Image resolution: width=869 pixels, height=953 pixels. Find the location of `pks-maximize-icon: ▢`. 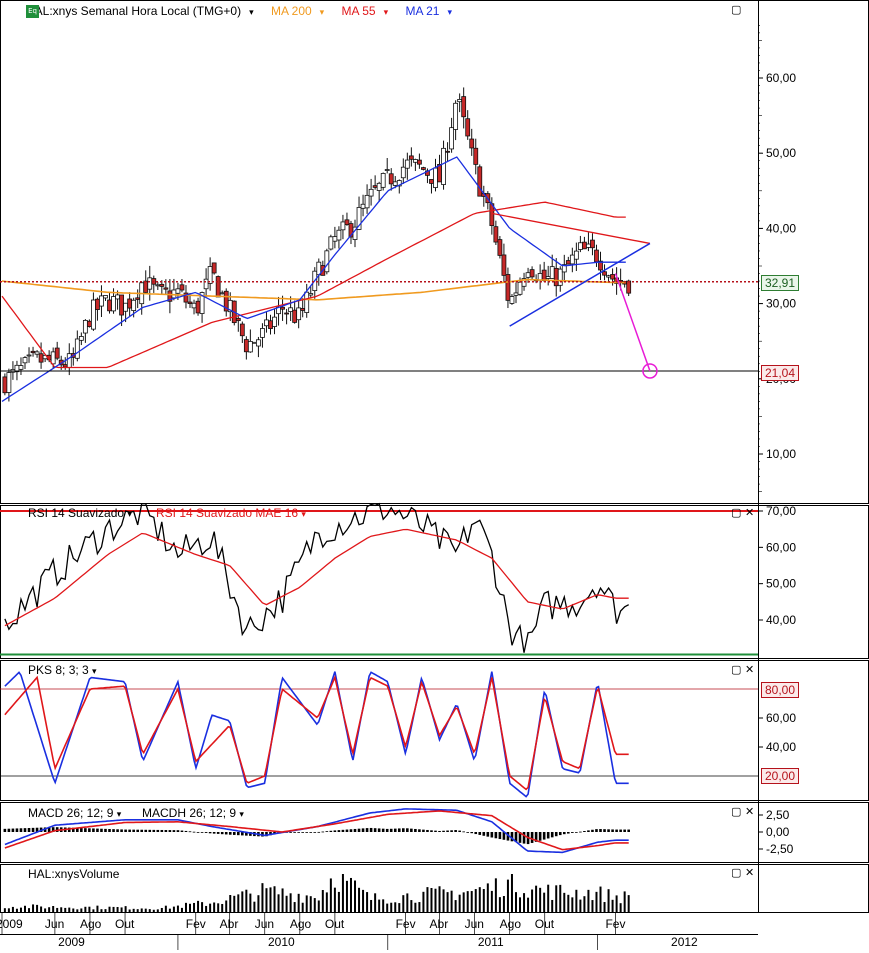

pks-maximize-icon: ▢ is located at coordinates (736, 669).